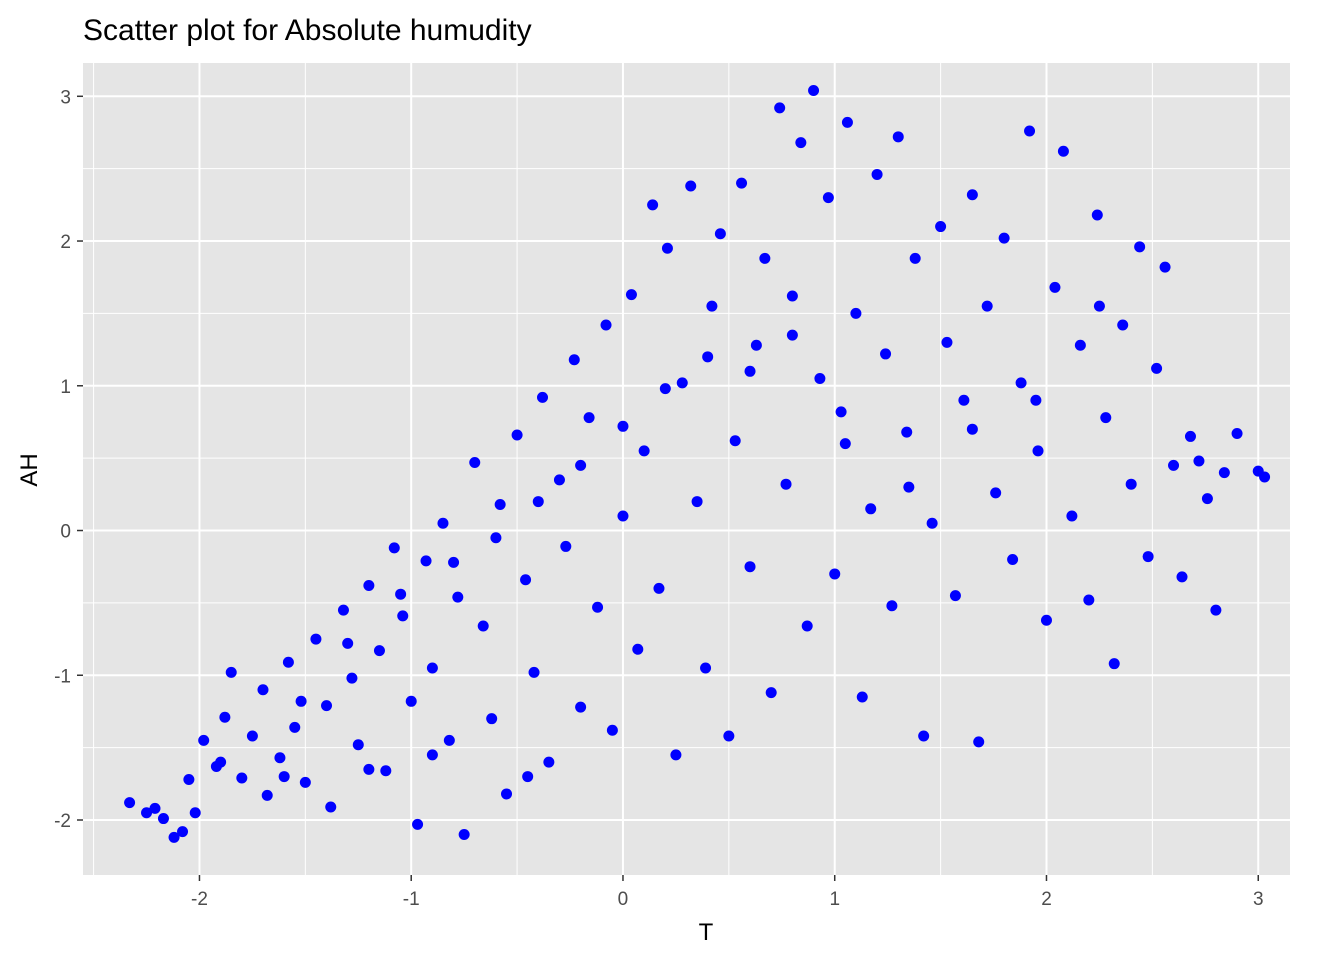 Image resolution: width=1344 pixels, height=960 pixels. I want to click on y-axis-title: AH, so click(29, 469).